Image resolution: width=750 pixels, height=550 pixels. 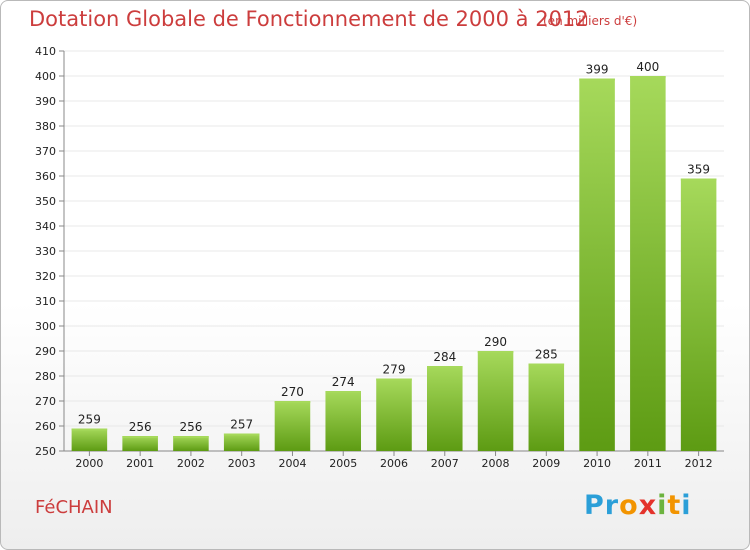 I want to click on x-tick-label: 2006, so click(x=394, y=463).